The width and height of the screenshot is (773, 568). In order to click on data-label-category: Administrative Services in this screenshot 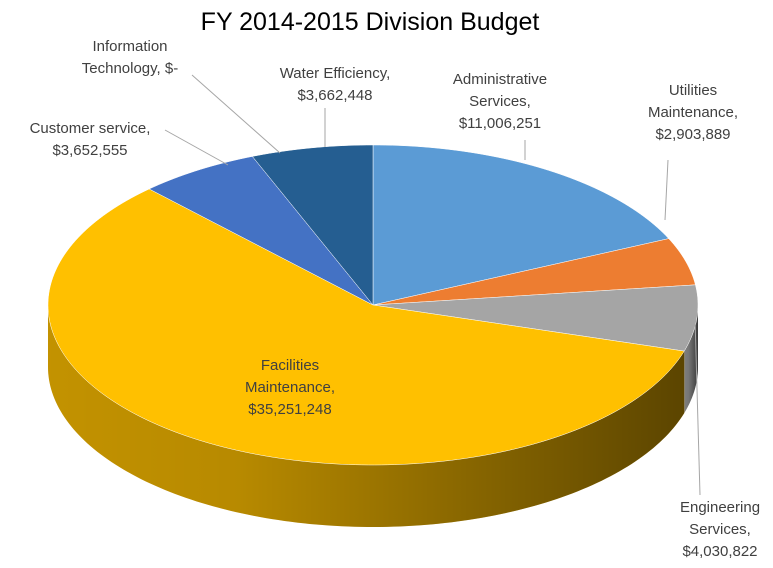, I will do `click(500, 90)`.